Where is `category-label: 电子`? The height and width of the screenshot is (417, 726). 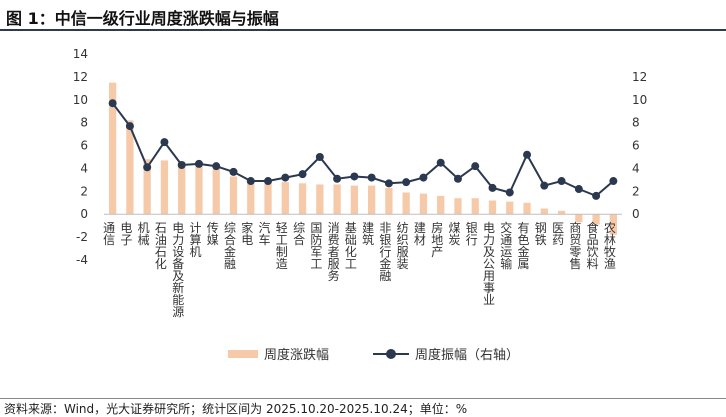
category-label: 电子 is located at coordinates (126, 233).